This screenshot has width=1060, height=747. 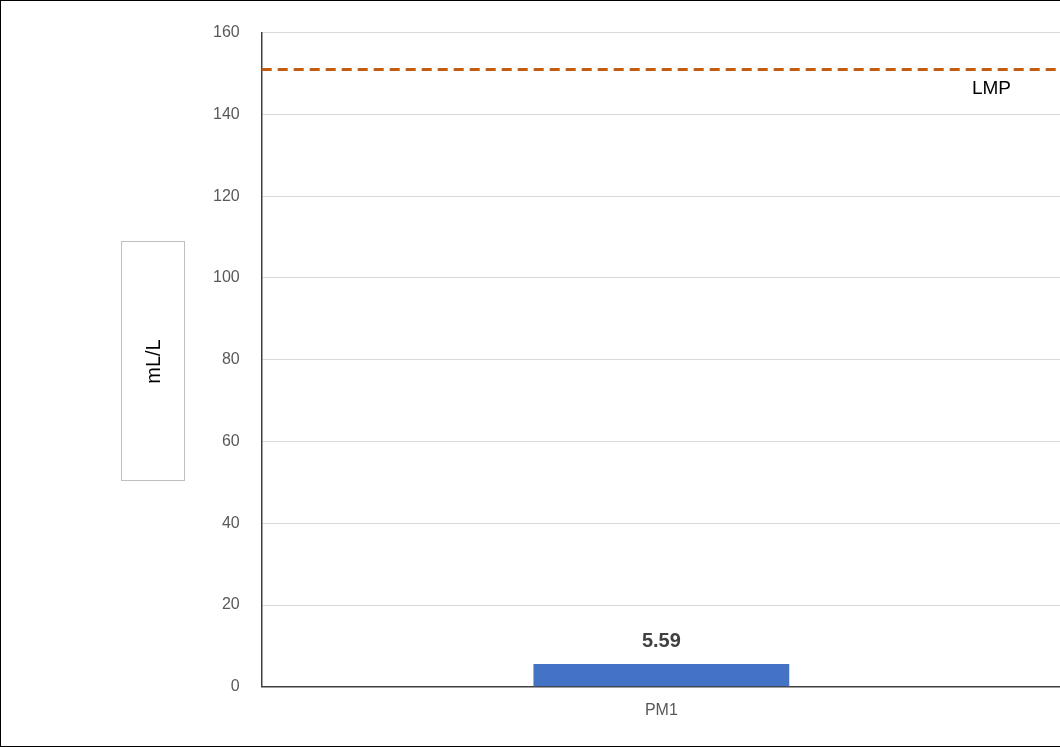 I want to click on y-tick-label: 80, so click(x=230, y=359).